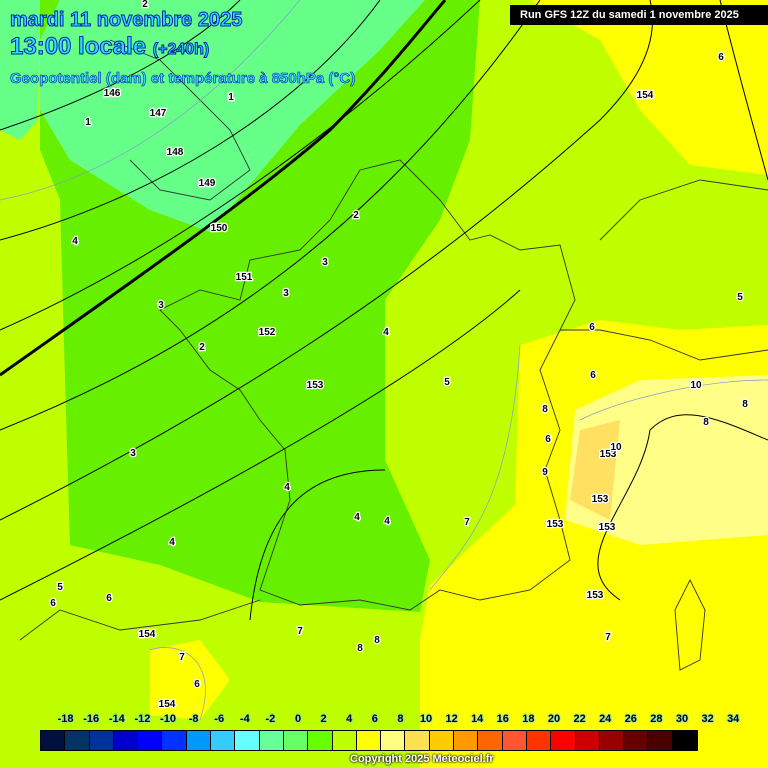  Describe the element at coordinates (502, 719) in the screenshot. I see `legend-tick: 16` at that location.